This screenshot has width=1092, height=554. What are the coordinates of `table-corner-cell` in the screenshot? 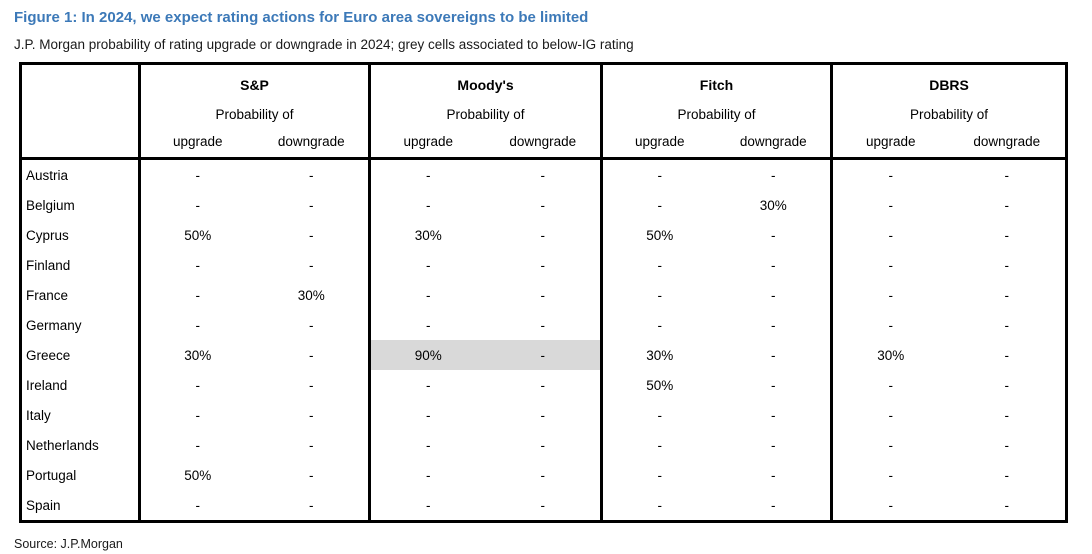 It's located at (80, 111).